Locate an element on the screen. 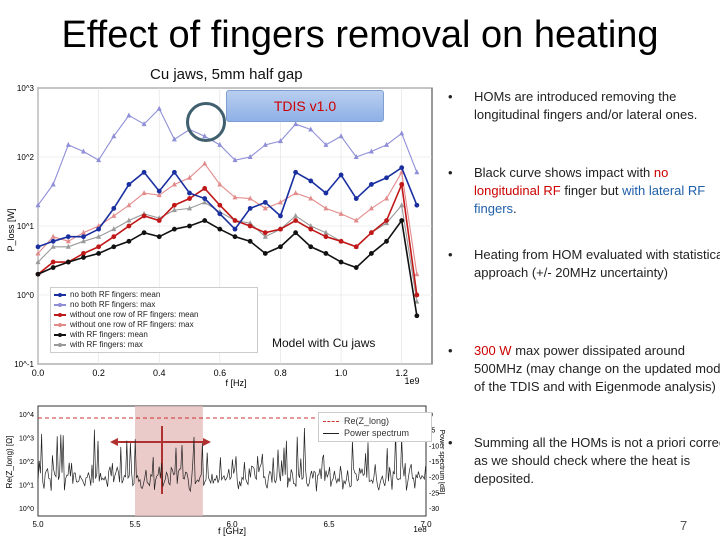  legend-item: without one row of RF fingers: mean is located at coordinates (154, 315).